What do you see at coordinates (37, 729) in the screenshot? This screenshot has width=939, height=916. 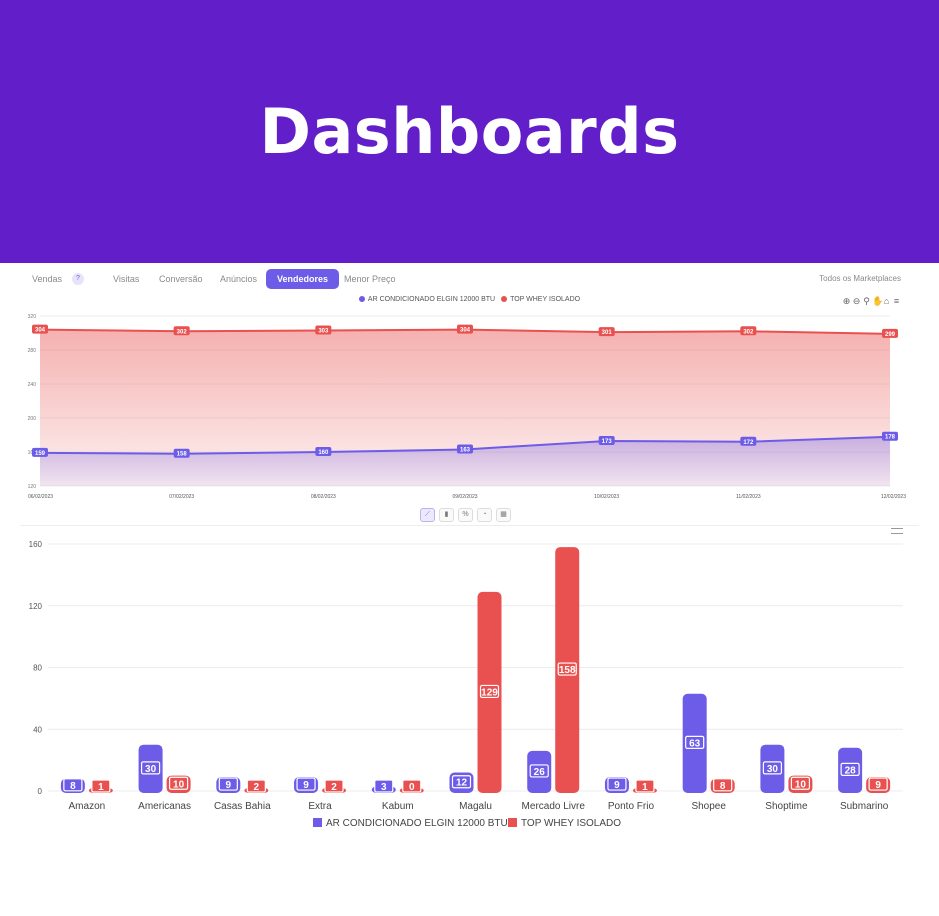 I see `y-tick-label: 40` at bounding box center [37, 729].